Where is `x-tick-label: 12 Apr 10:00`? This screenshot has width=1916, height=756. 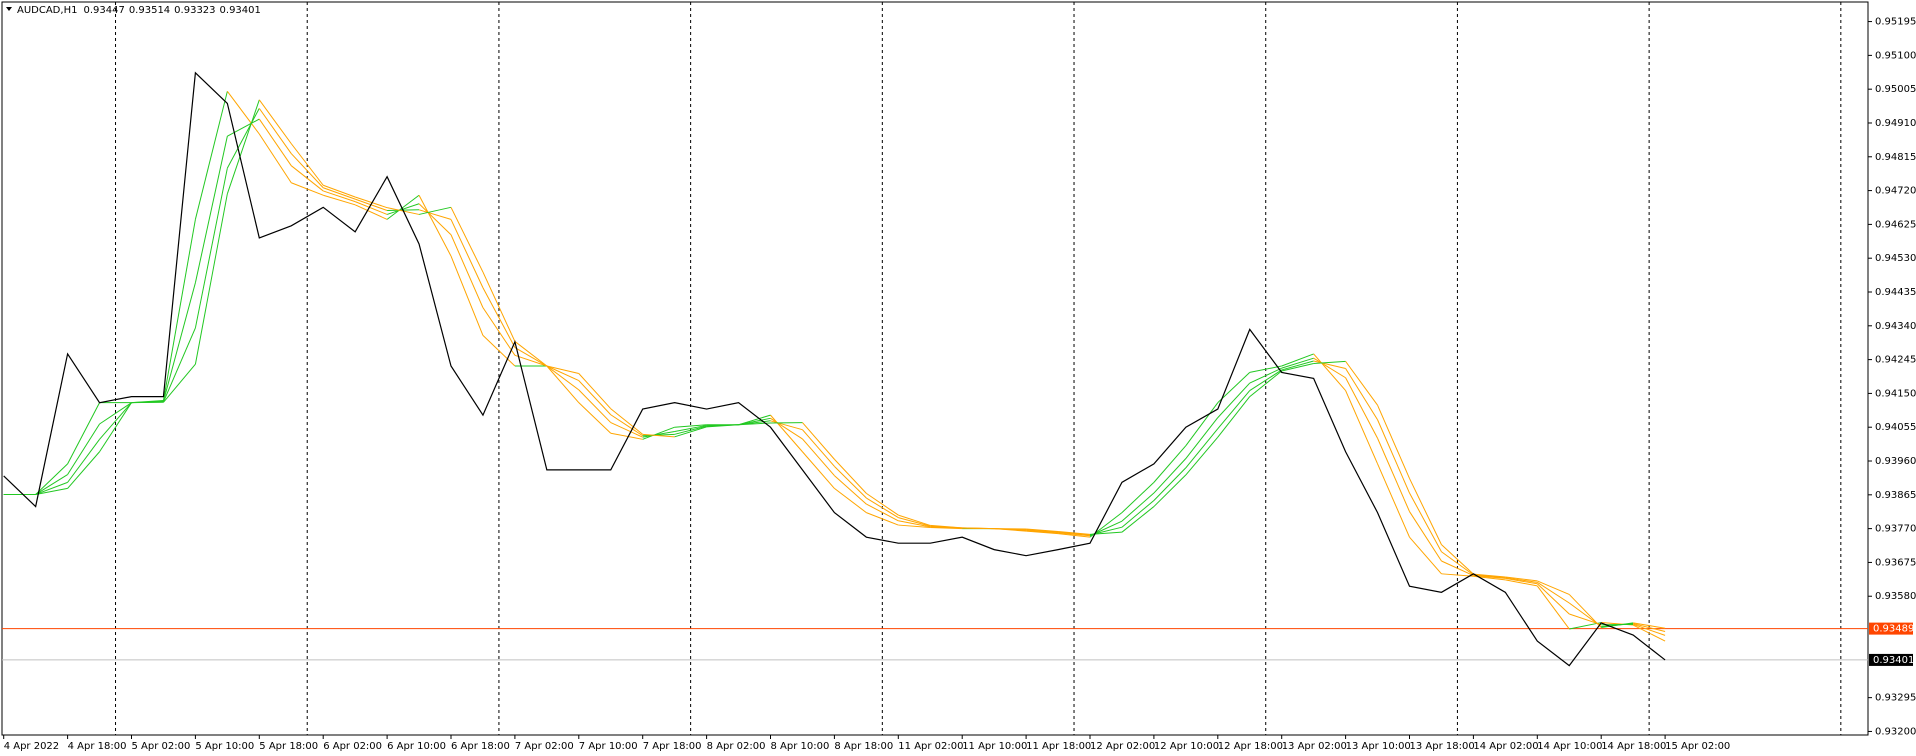
x-tick-label: 12 Apr 10:00 is located at coordinates (1186, 746).